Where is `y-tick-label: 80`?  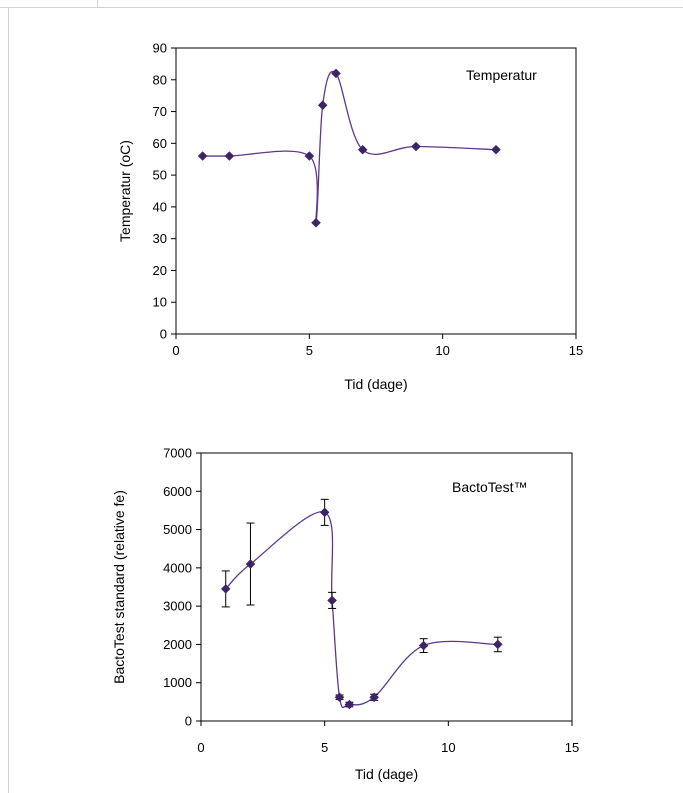
y-tick-label: 80 is located at coordinates (160, 79).